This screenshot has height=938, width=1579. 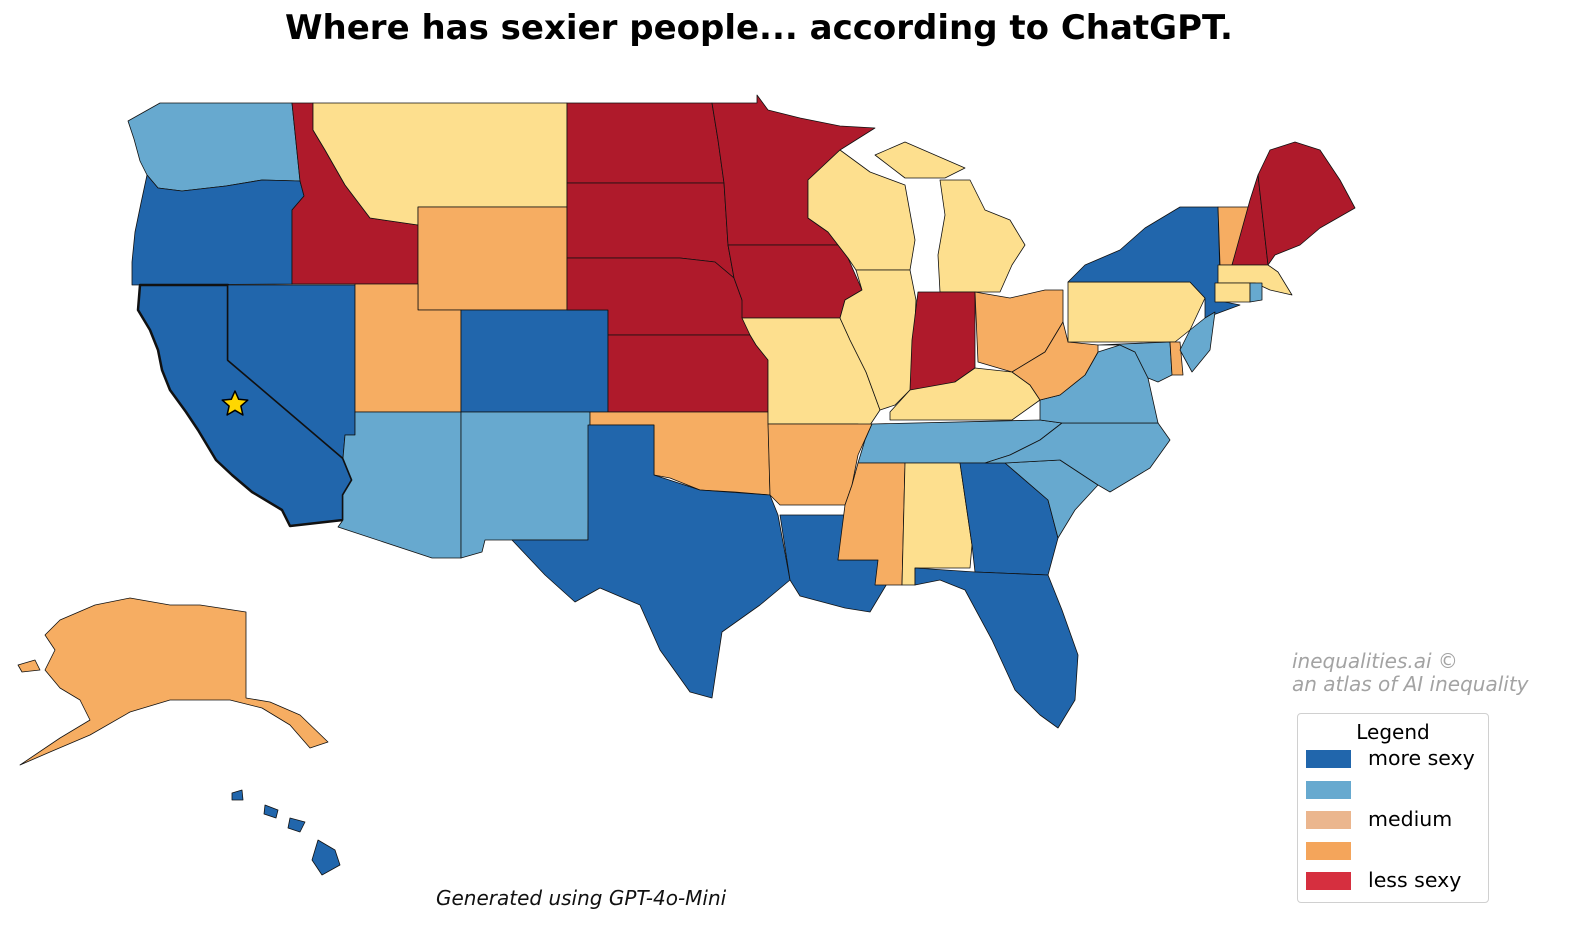 I want to click on state-wv, so click(x=1055, y=361).